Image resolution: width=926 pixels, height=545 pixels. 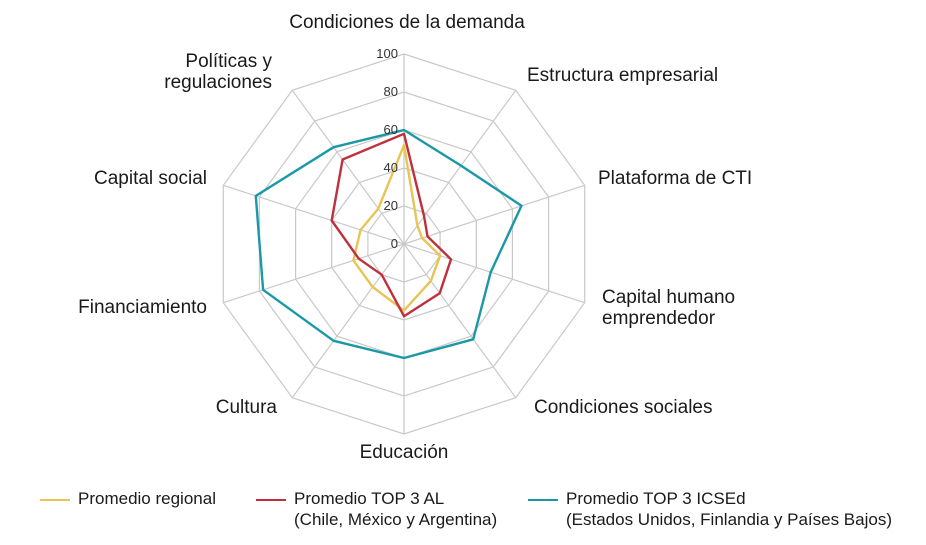 I want to click on legend-label-line: Promedio TOP 3 AL, so click(x=369, y=498).